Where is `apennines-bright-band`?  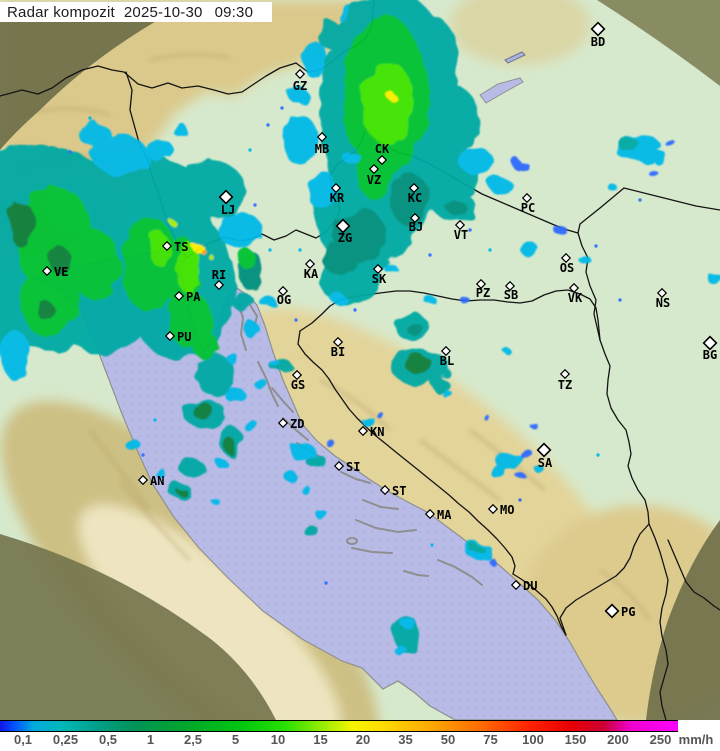 apennines-bright-band is located at coordinates (210, 612).